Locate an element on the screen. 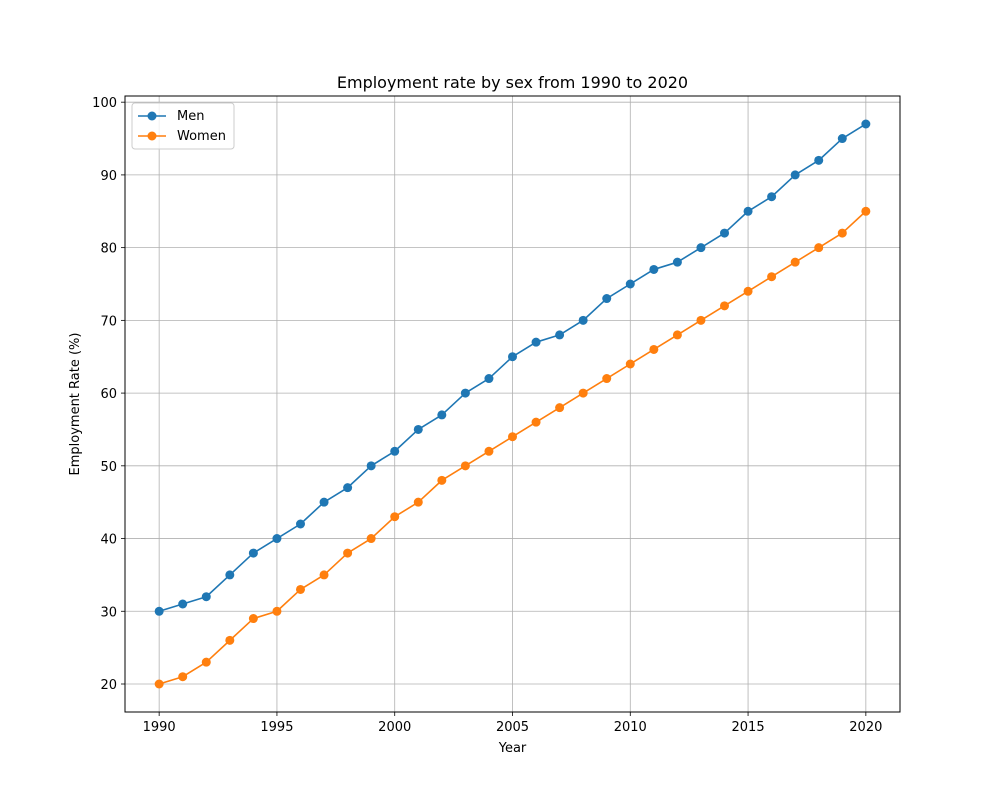 Image resolution: width=1000 pixels, height=800 pixels. chart-title: Employment rate by sex from 1990 to 2020 is located at coordinates (512, 82).